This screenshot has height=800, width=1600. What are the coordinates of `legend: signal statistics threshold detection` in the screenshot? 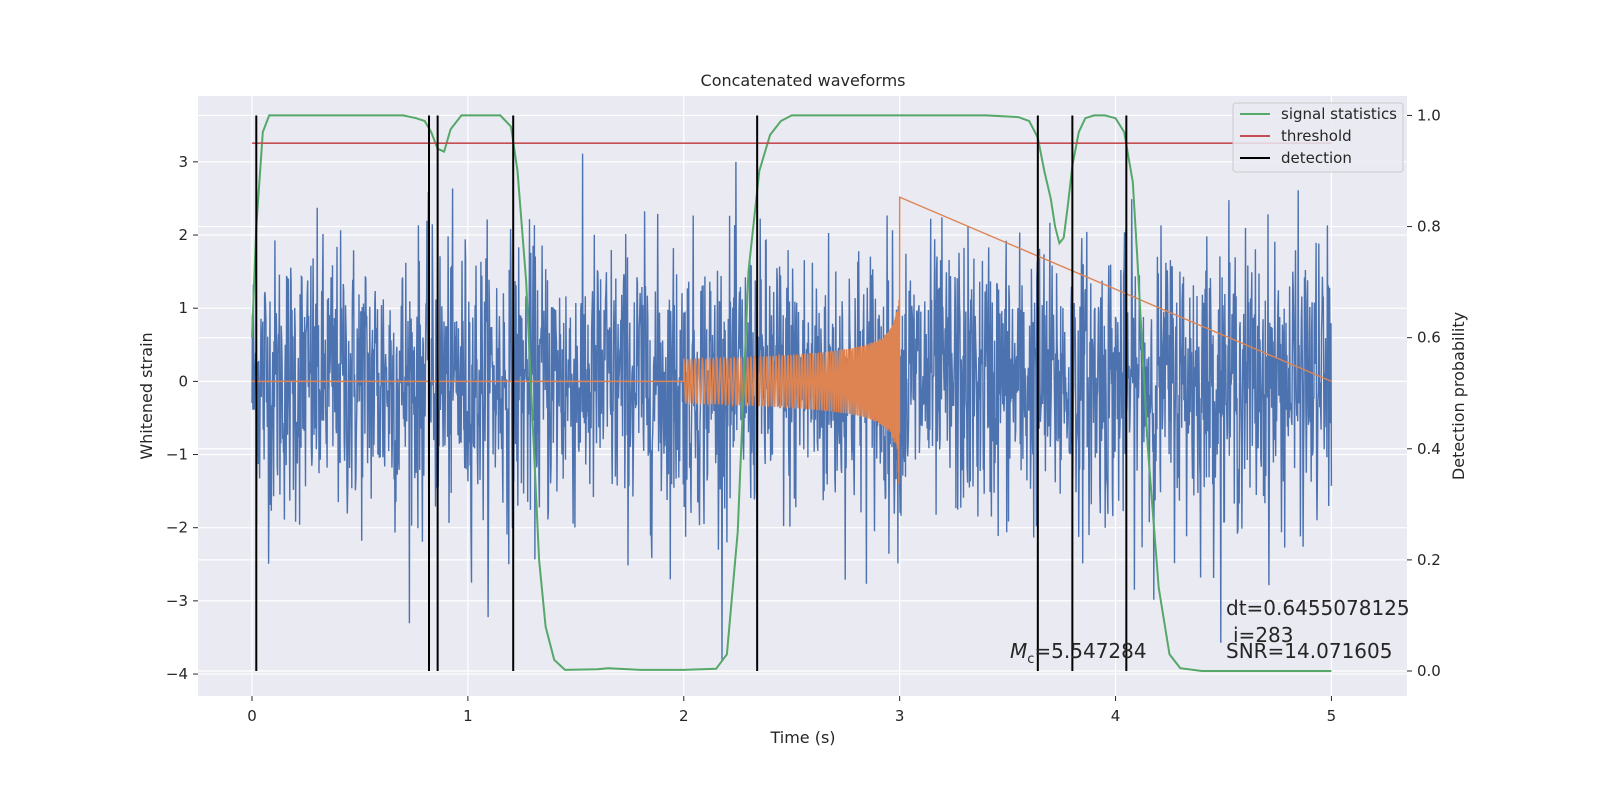 It's located at (1318, 137).